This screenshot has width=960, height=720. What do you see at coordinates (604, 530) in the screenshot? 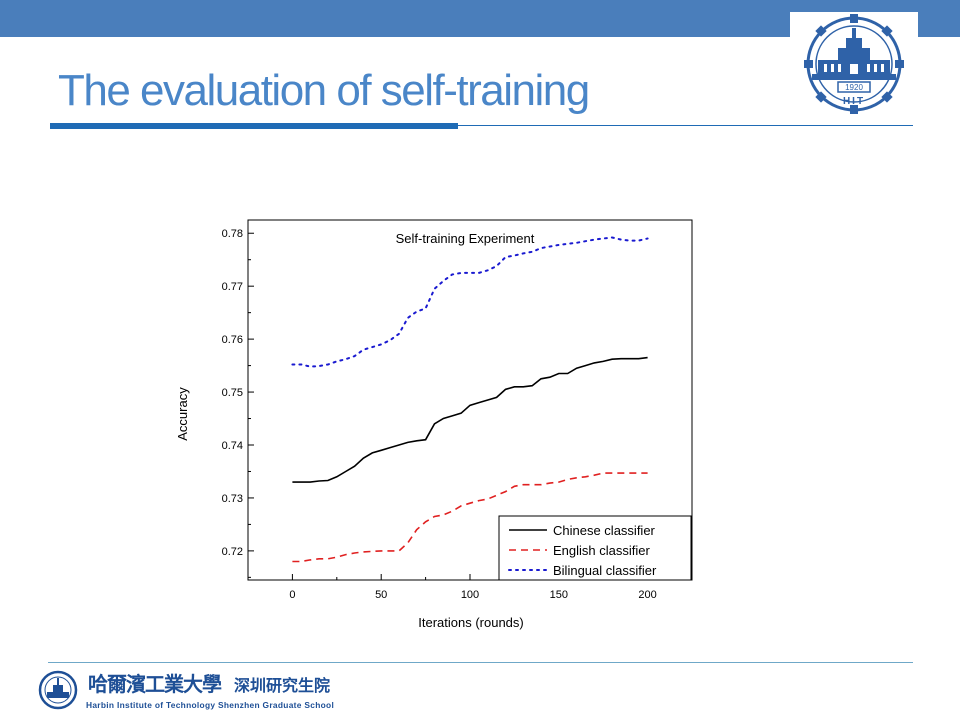
I see `legend-label: Chinese classifier` at bounding box center [604, 530].